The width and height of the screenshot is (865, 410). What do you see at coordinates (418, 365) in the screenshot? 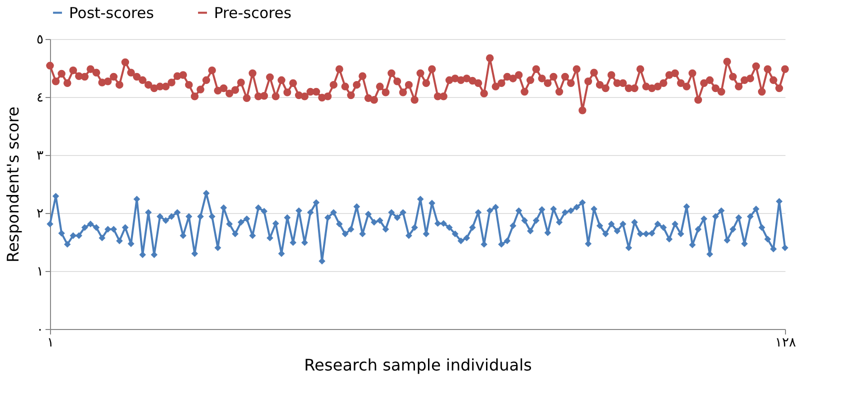
I see `x-axis-title: Research sample individuals` at bounding box center [418, 365].